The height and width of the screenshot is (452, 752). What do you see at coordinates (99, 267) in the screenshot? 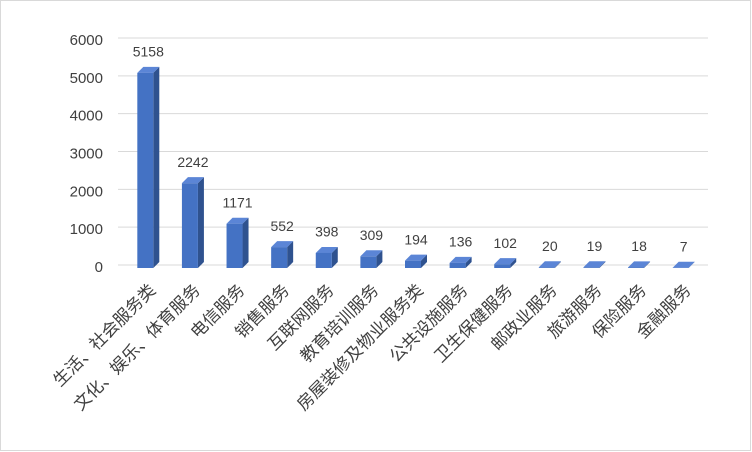
I see `y-tick-label: 0` at bounding box center [99, 267].